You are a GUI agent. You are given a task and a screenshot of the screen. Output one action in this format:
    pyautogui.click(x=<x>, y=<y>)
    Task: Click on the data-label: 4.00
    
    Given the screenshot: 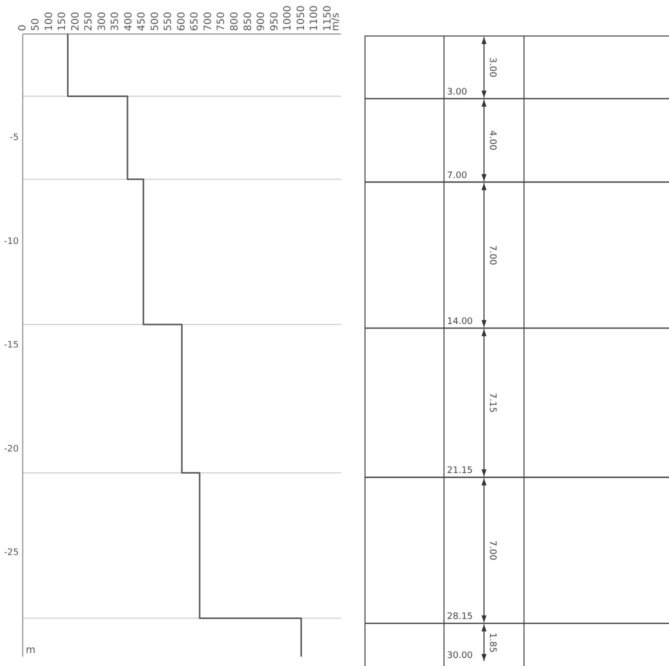 What is the action you would take?
    pyautogui.click(x=492, y=140)
    